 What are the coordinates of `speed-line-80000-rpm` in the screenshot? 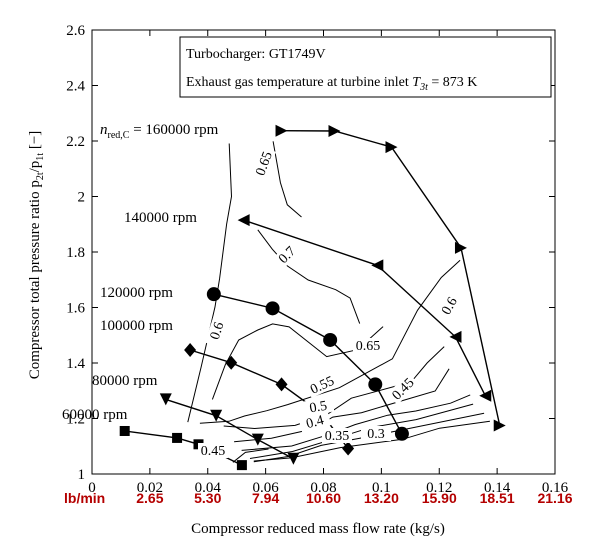 It's located at (229, 429).